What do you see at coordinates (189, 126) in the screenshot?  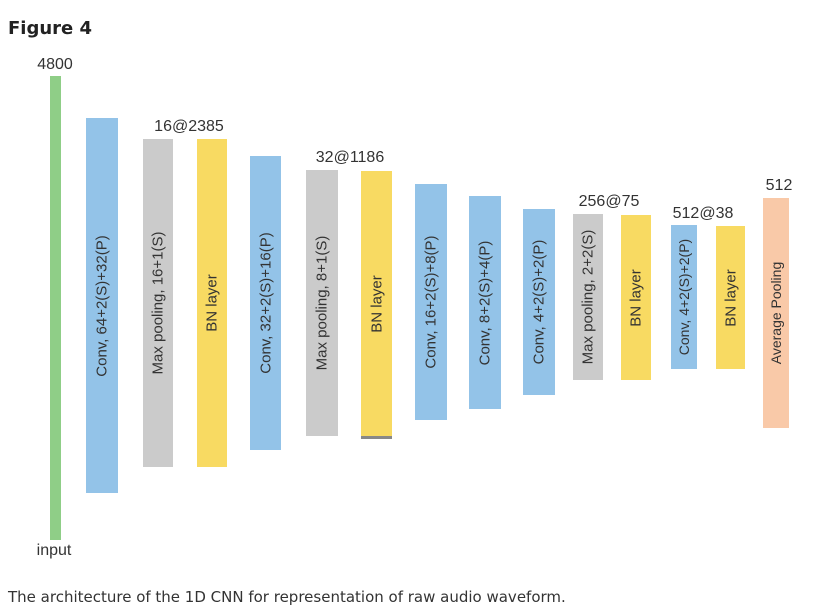 I see `dim-label-16-2385: 16@2385` at bounding box center [189, 126].